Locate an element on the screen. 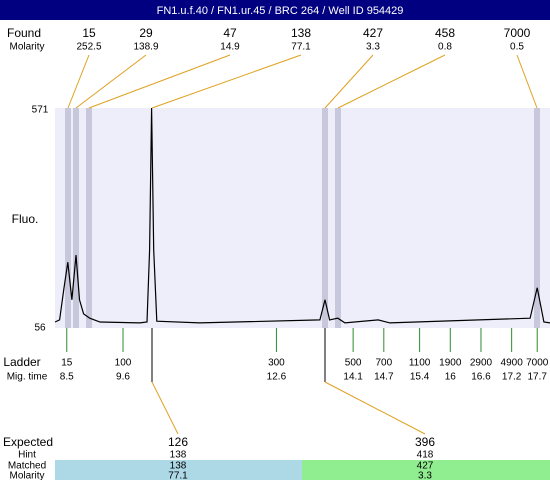 This screenshot has height=480, width=550. ladder-time: 8.5 is located at coordinates (67, 377).